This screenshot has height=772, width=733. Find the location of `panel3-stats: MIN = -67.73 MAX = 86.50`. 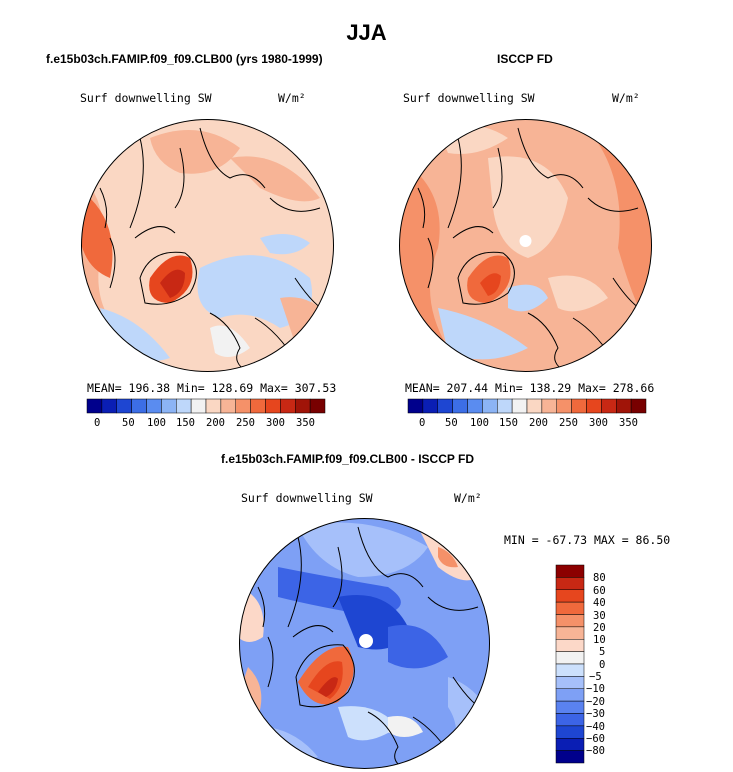

panel3-stats: MIN = -67.73 MAX = 86.50 is located at coordinates (587, 540).